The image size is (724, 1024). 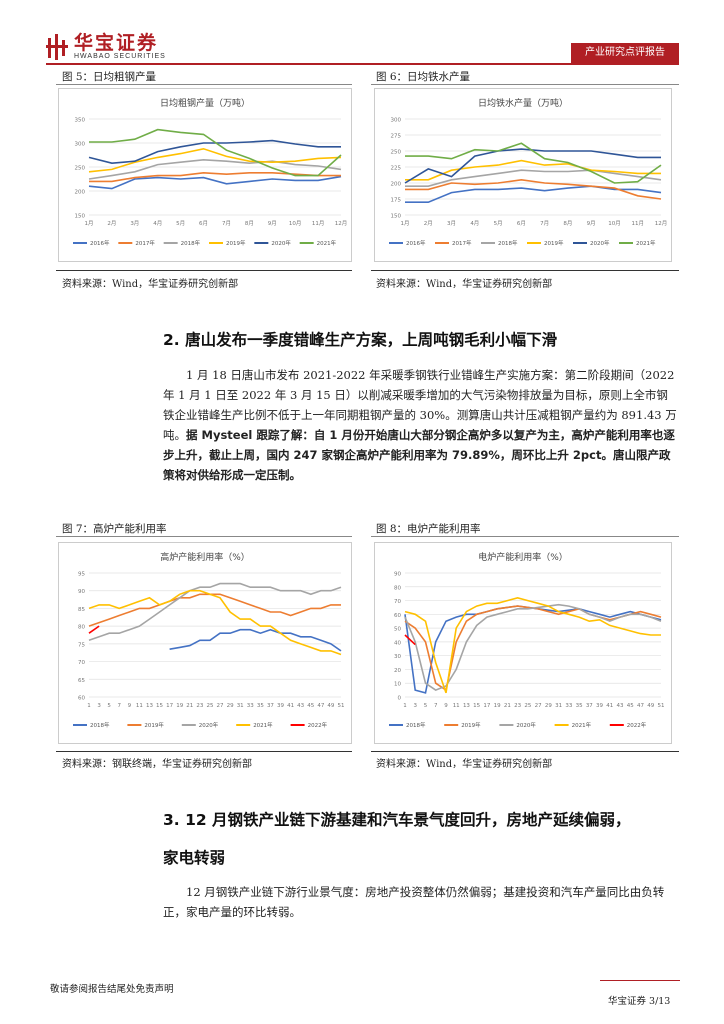 I want to click on chart-title: 日均铁水产量（万吨）, so click(x=523, y=103).